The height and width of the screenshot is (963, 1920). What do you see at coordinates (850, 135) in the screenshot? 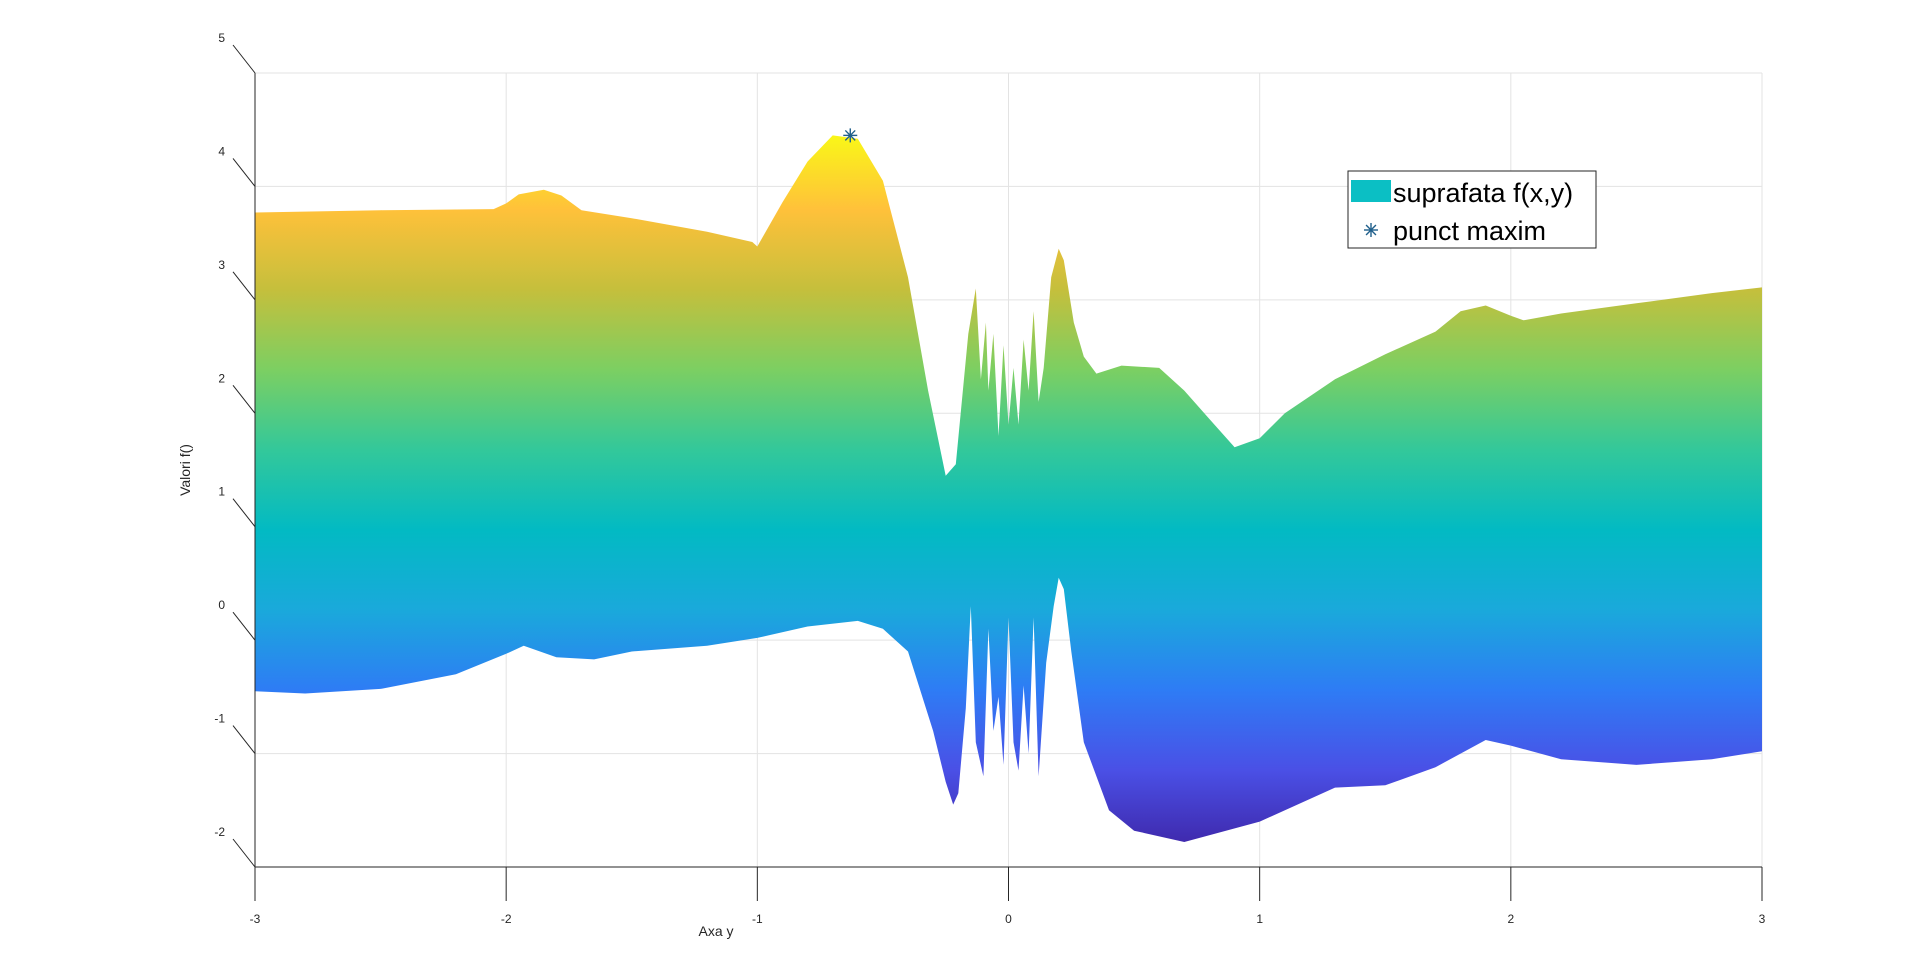
I see `max-point-marker` at bounding box center [850, 135].